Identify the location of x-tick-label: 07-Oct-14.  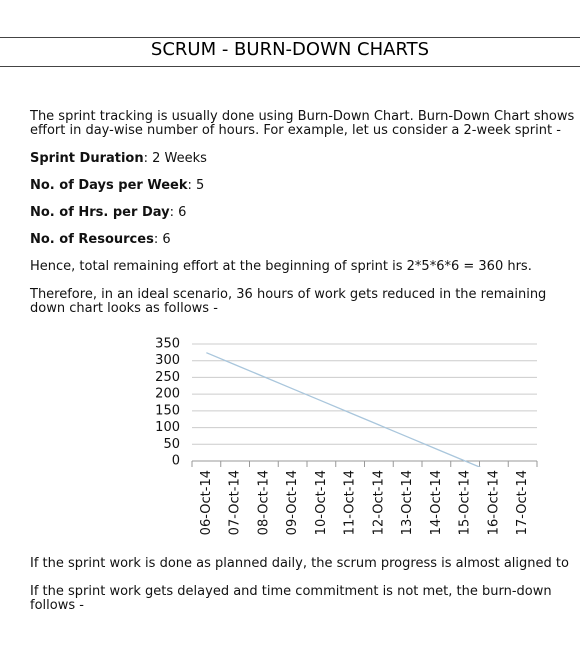
(235, 502).